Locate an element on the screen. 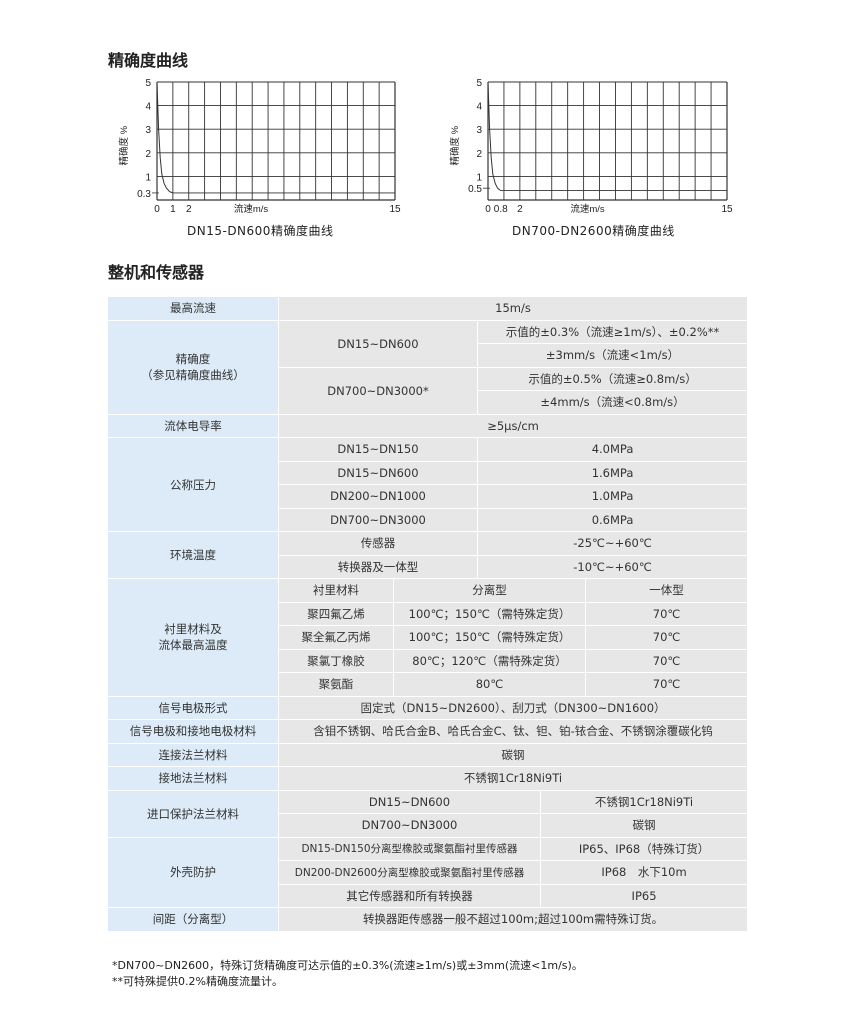  row-label: 最高流速 is located at coordinates (193, 308).